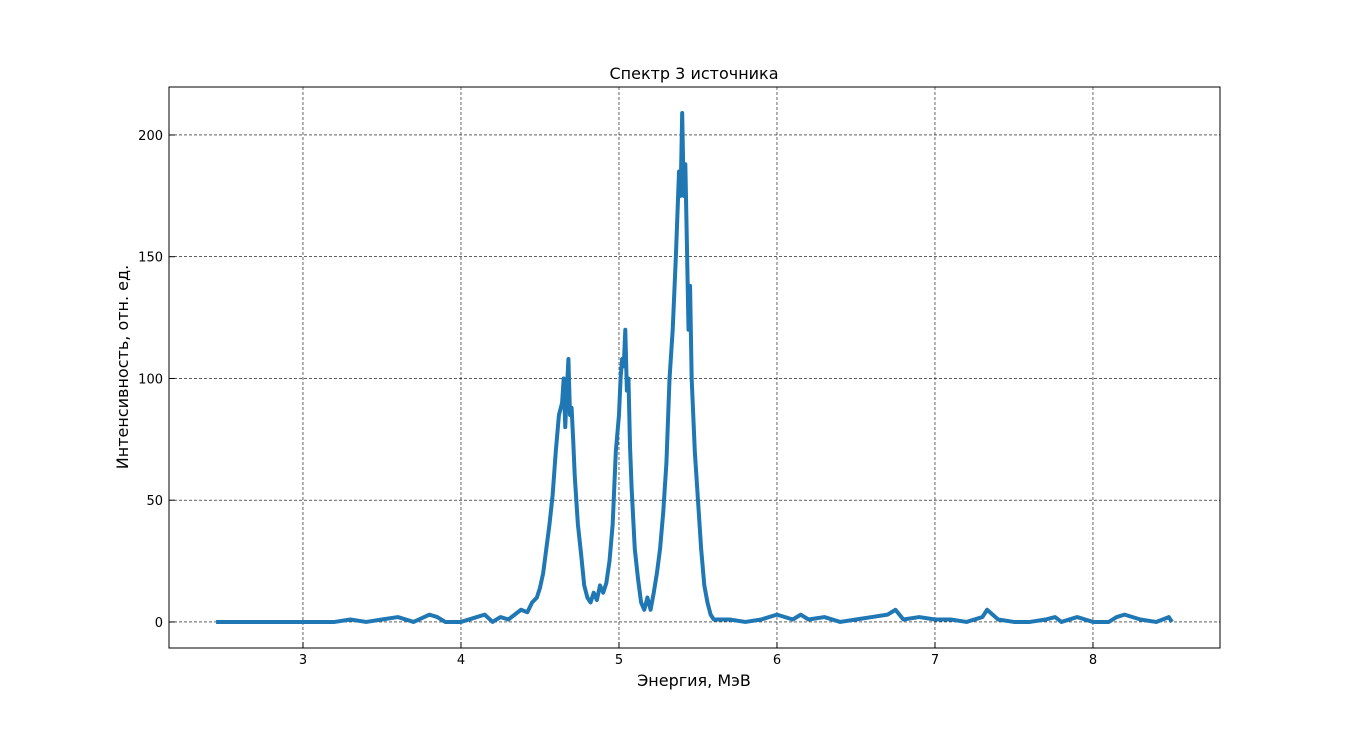 This screenshot has width=1355, height=732. I want to click on y-axis-label: Интенсивность, отн. ед., so click(122, 367).